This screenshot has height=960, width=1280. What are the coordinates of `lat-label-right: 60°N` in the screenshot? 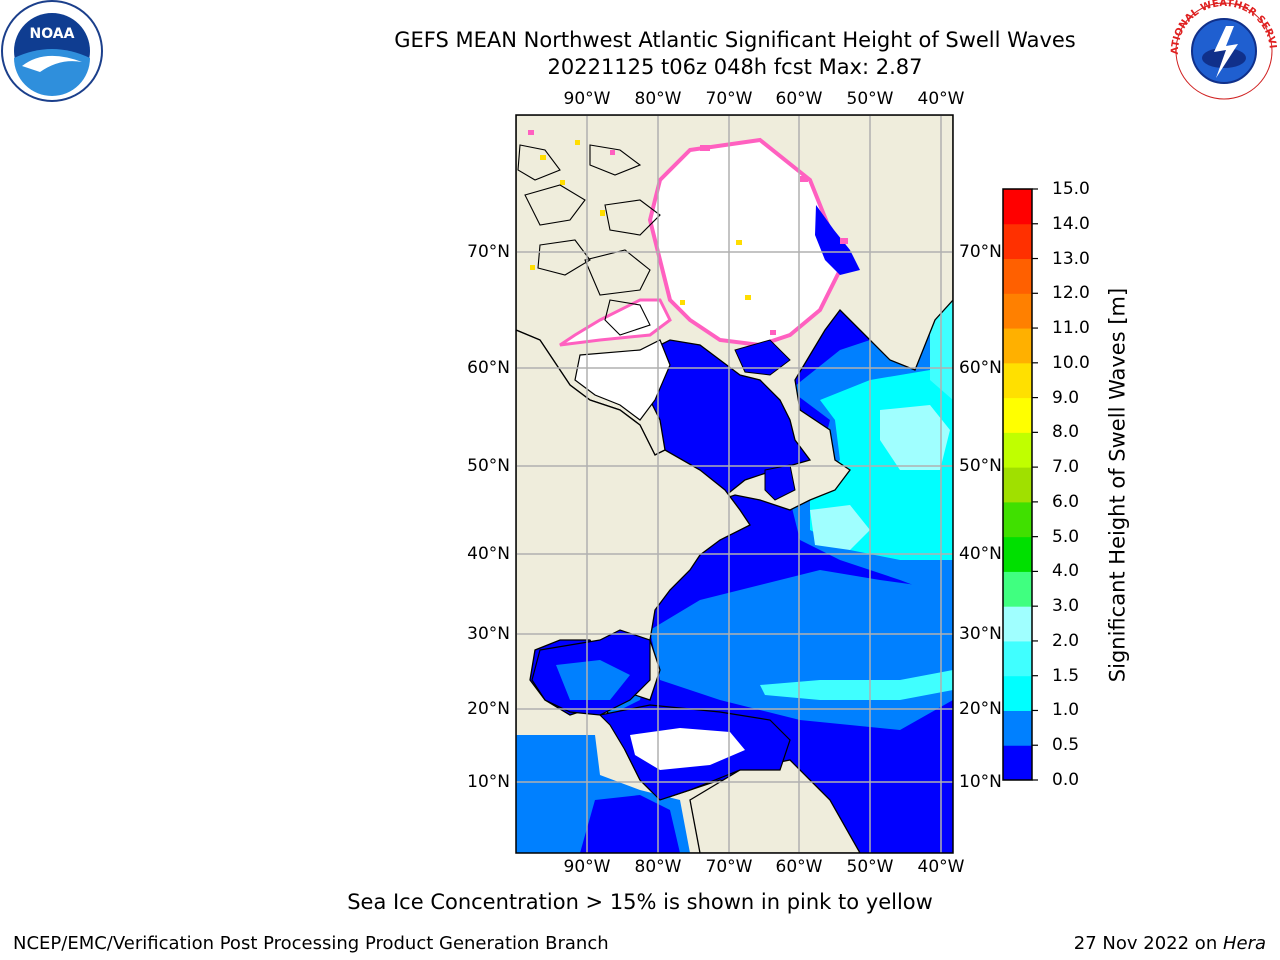 It's located at (980, 368).